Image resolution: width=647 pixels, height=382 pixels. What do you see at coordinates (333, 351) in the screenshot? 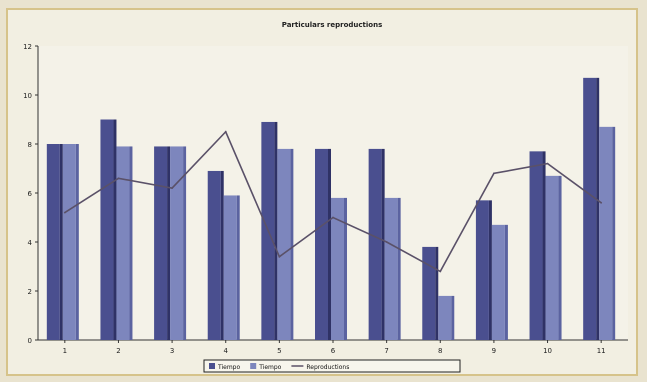
I see `x-tick-label: 6` at bounding box center [333, 351].